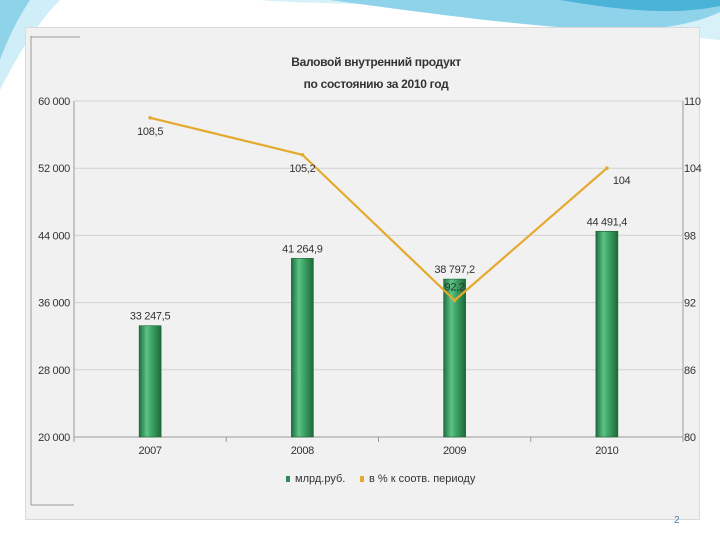 This screenshot has width=720, height=540. I want to click on left-wave-dark, so click(15, 30).